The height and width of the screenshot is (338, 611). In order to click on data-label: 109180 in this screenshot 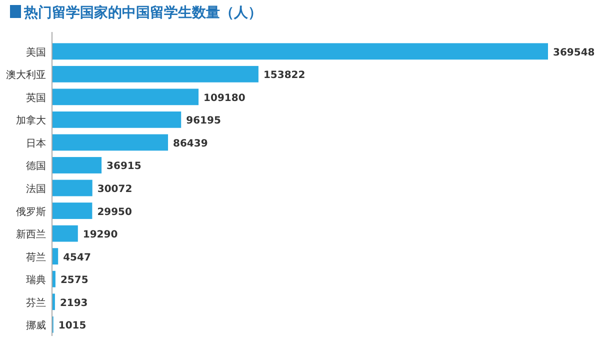, I will do `click(225, 98)`.